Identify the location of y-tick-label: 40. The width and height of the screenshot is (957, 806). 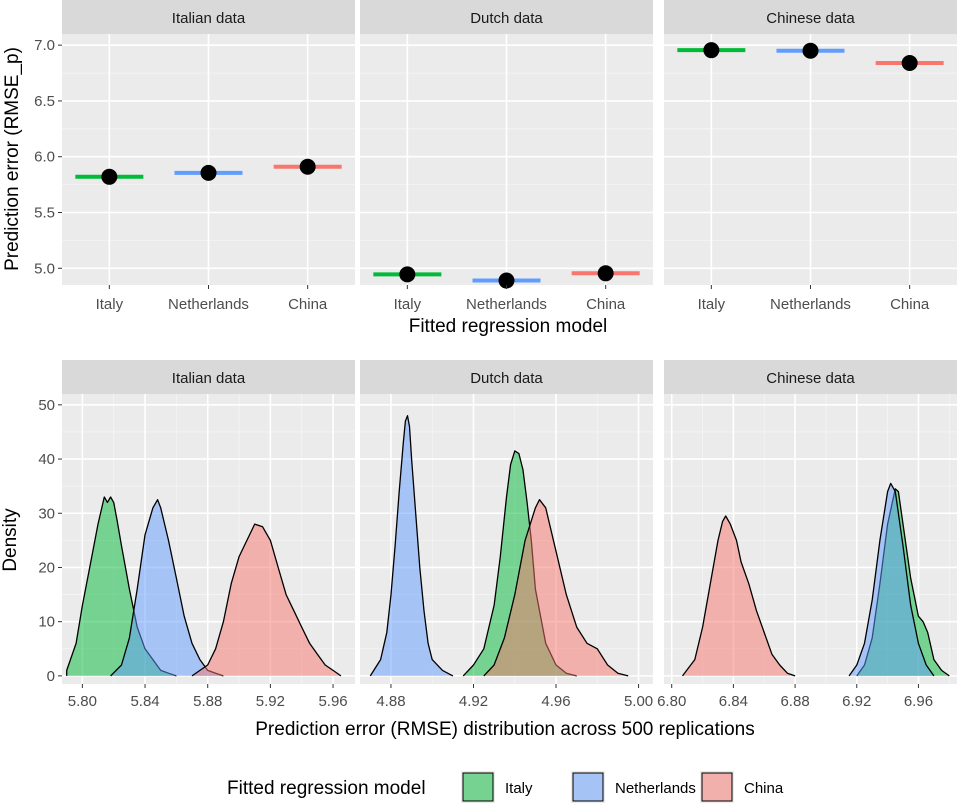
(46, 459).